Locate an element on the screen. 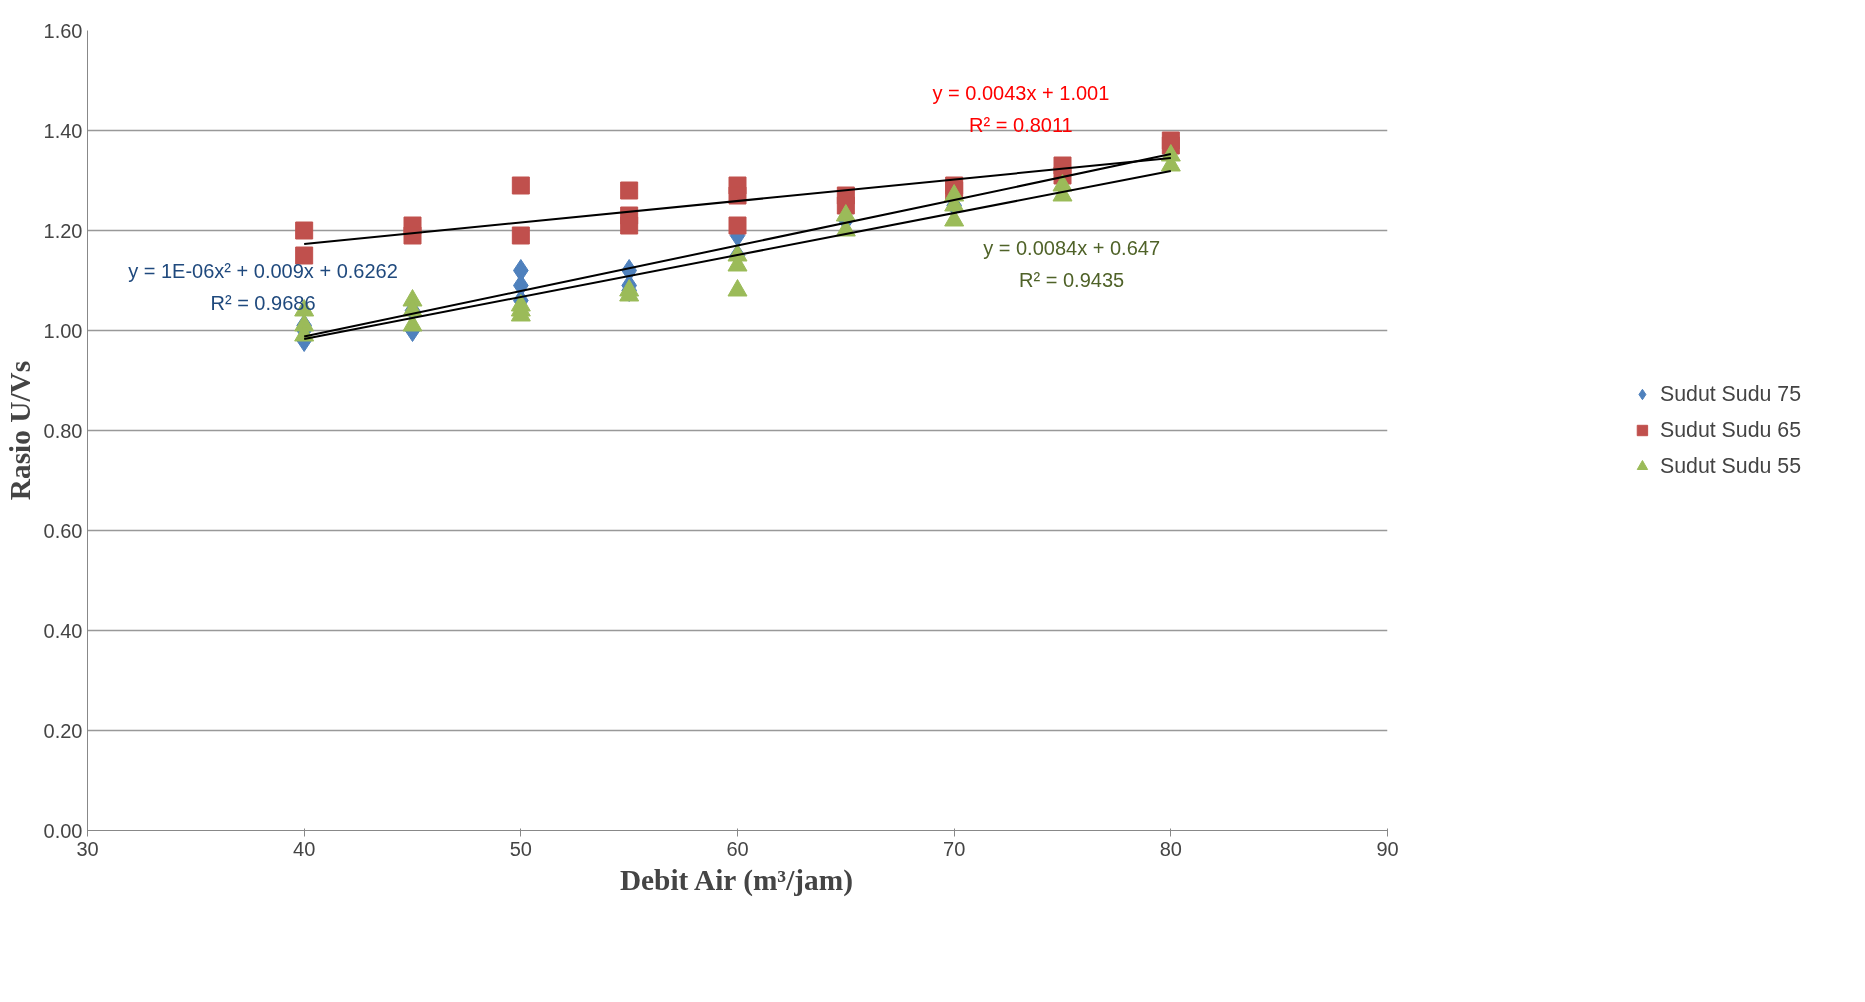 The height and width of the screenshot is (1002, 1865). x-tick-label: 40 is located at coordinates (304, 848).